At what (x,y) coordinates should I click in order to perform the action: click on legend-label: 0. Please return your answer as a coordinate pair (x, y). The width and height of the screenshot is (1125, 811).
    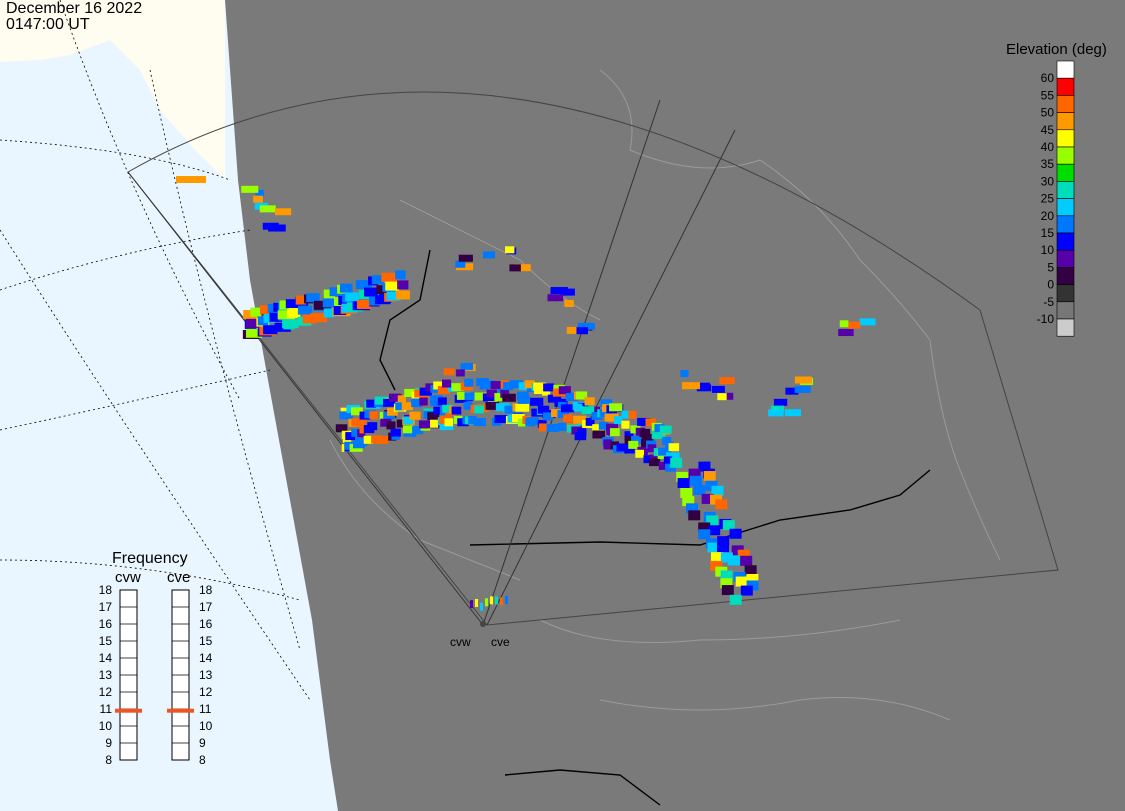
    Looking at the image, I should click on (1050, 285).